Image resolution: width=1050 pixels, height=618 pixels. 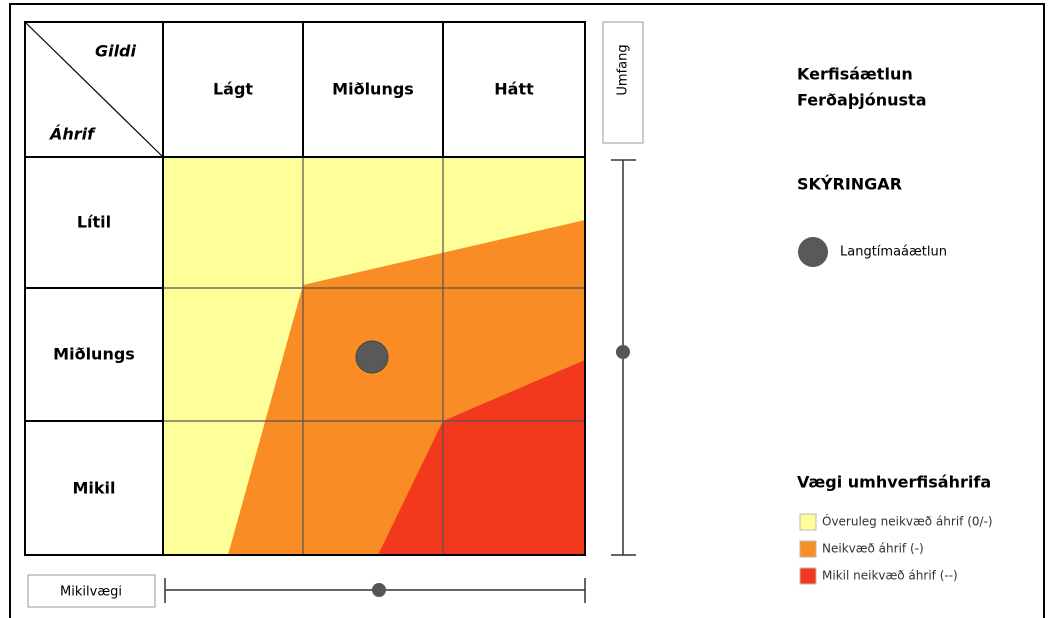 What do you see at coordinates (94, 354) in the screenshot?
I see `row-header: Miðlungs` at bounding box center [94, 354].